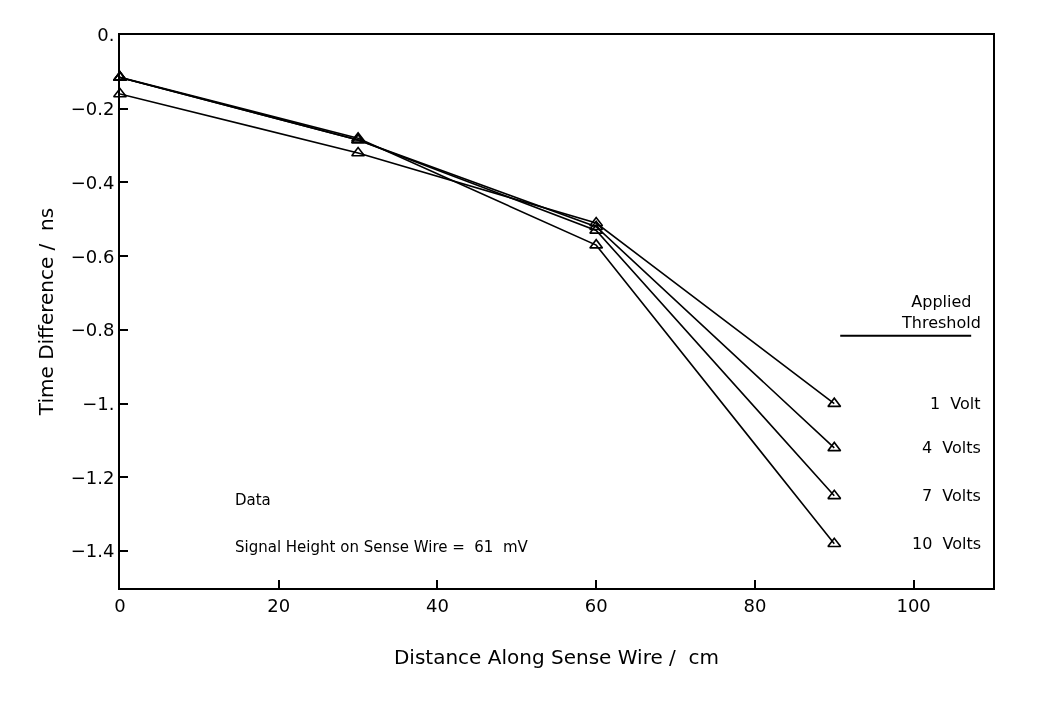  I want to click on annotation: Signal Height on Sense Wire = 61 mV, so click(382, 547).